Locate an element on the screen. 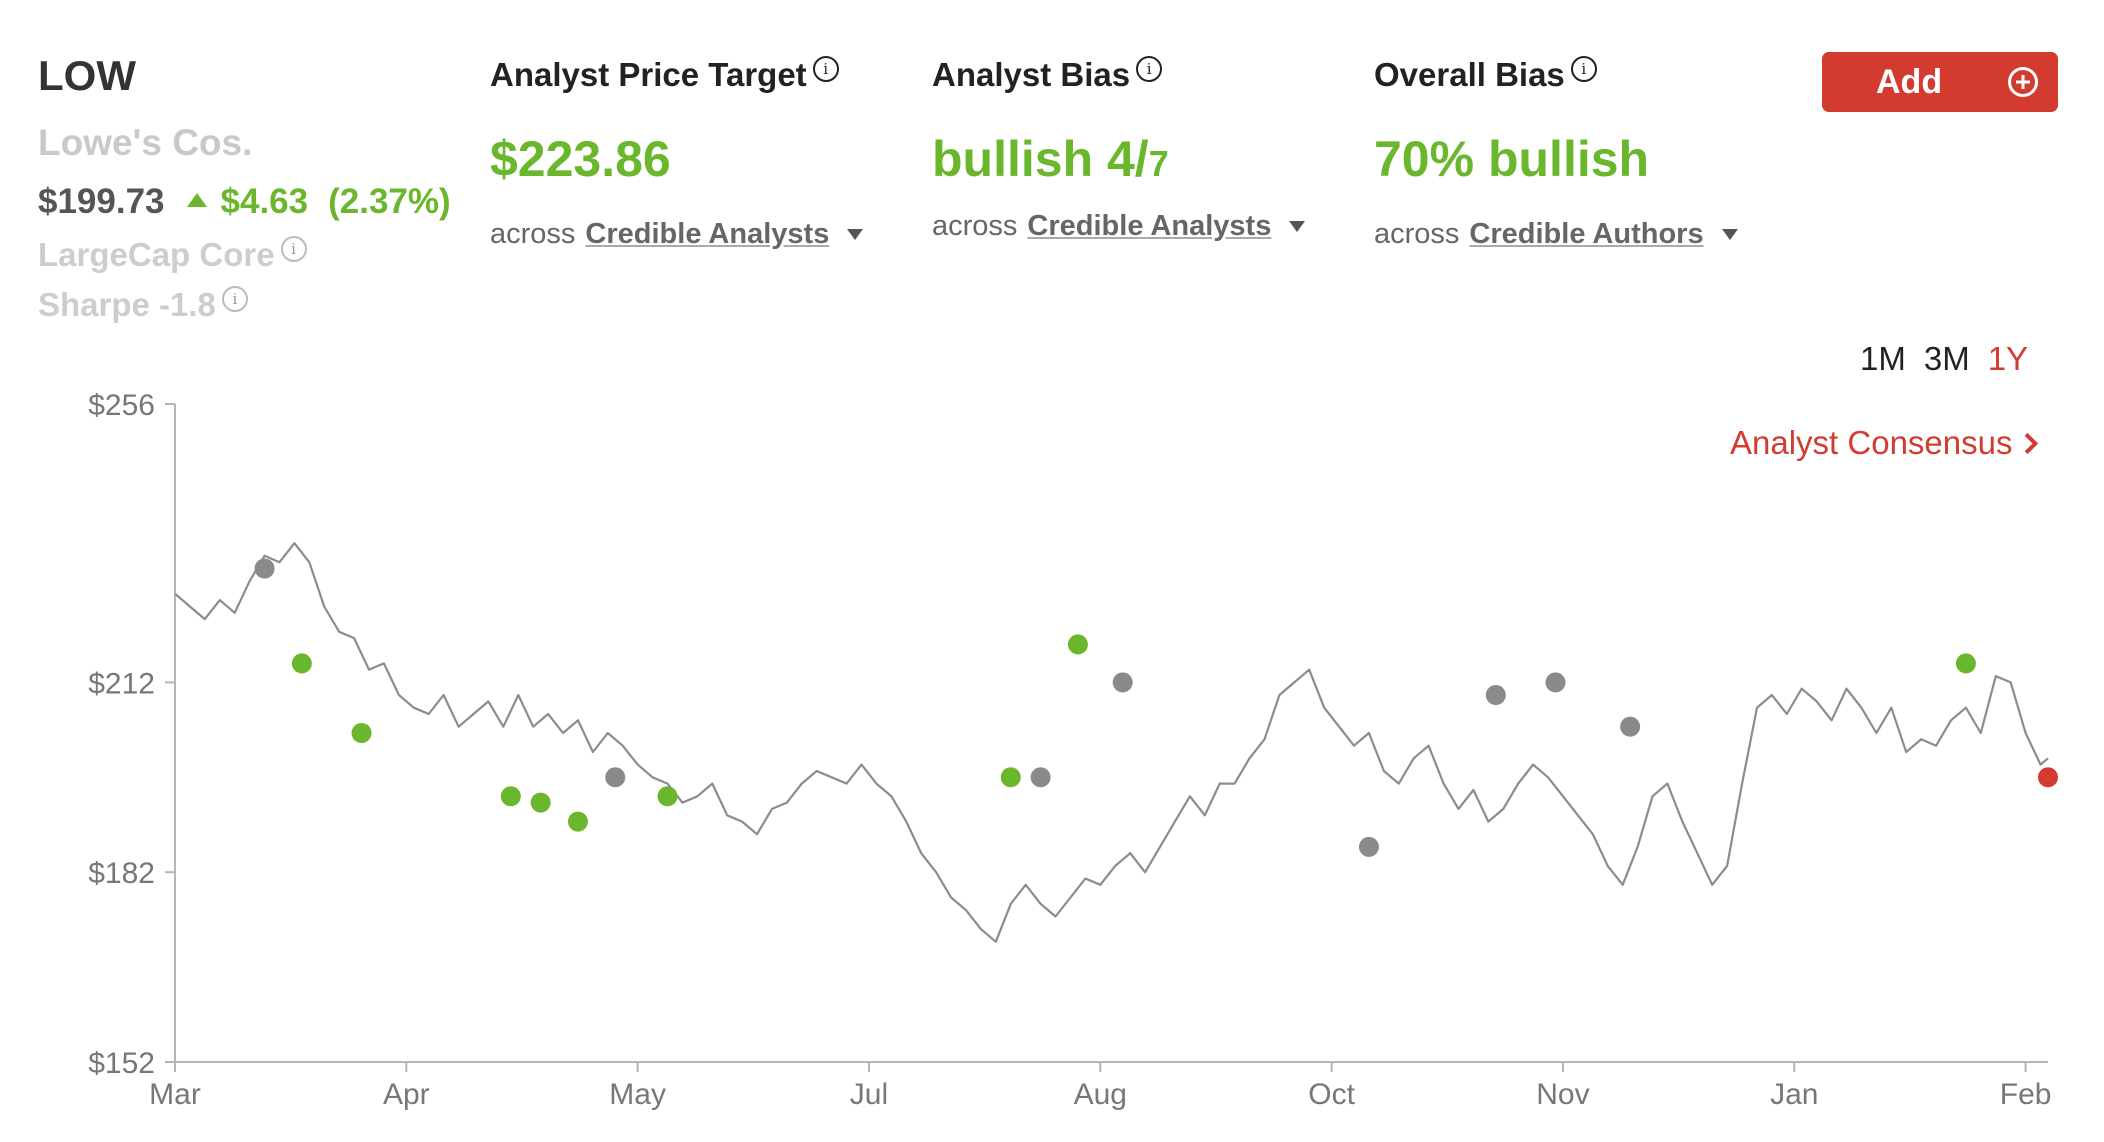 This screenshot has height=1142, width=2104. x-tick-label: May is located at coordinates (637, 1094).